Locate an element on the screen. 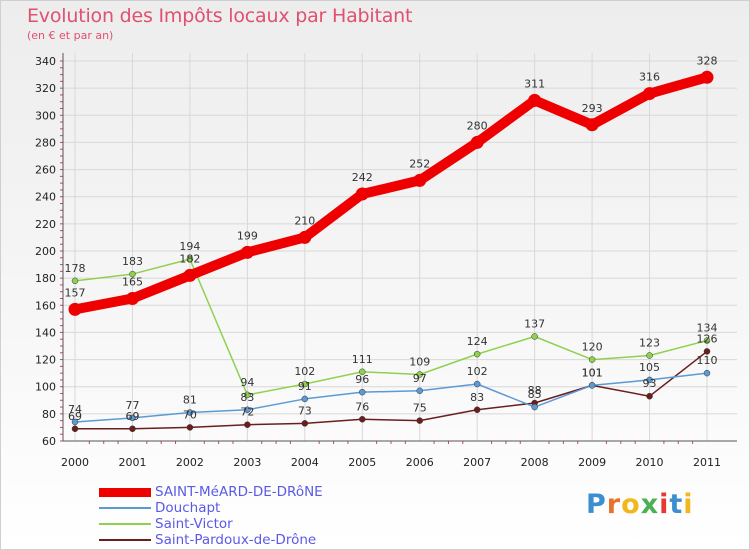  series-line is located at coordinates (391, 390).